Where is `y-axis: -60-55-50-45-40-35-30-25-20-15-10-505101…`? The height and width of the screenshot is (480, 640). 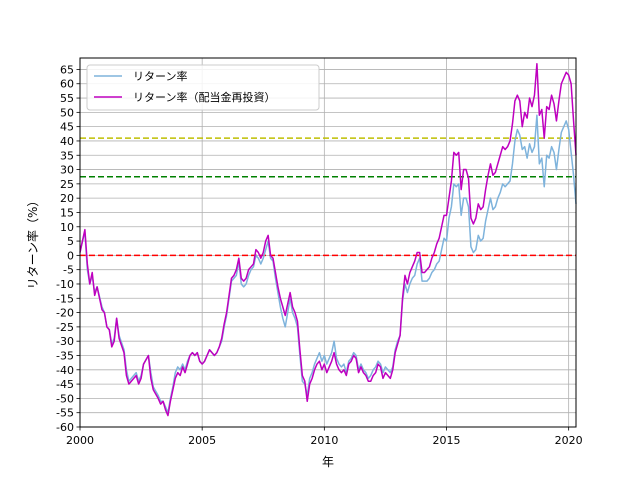
y-axis: -60-55-50-45-40-35-30-25-20-15-10-505101… is located at coordinates (68, 248).